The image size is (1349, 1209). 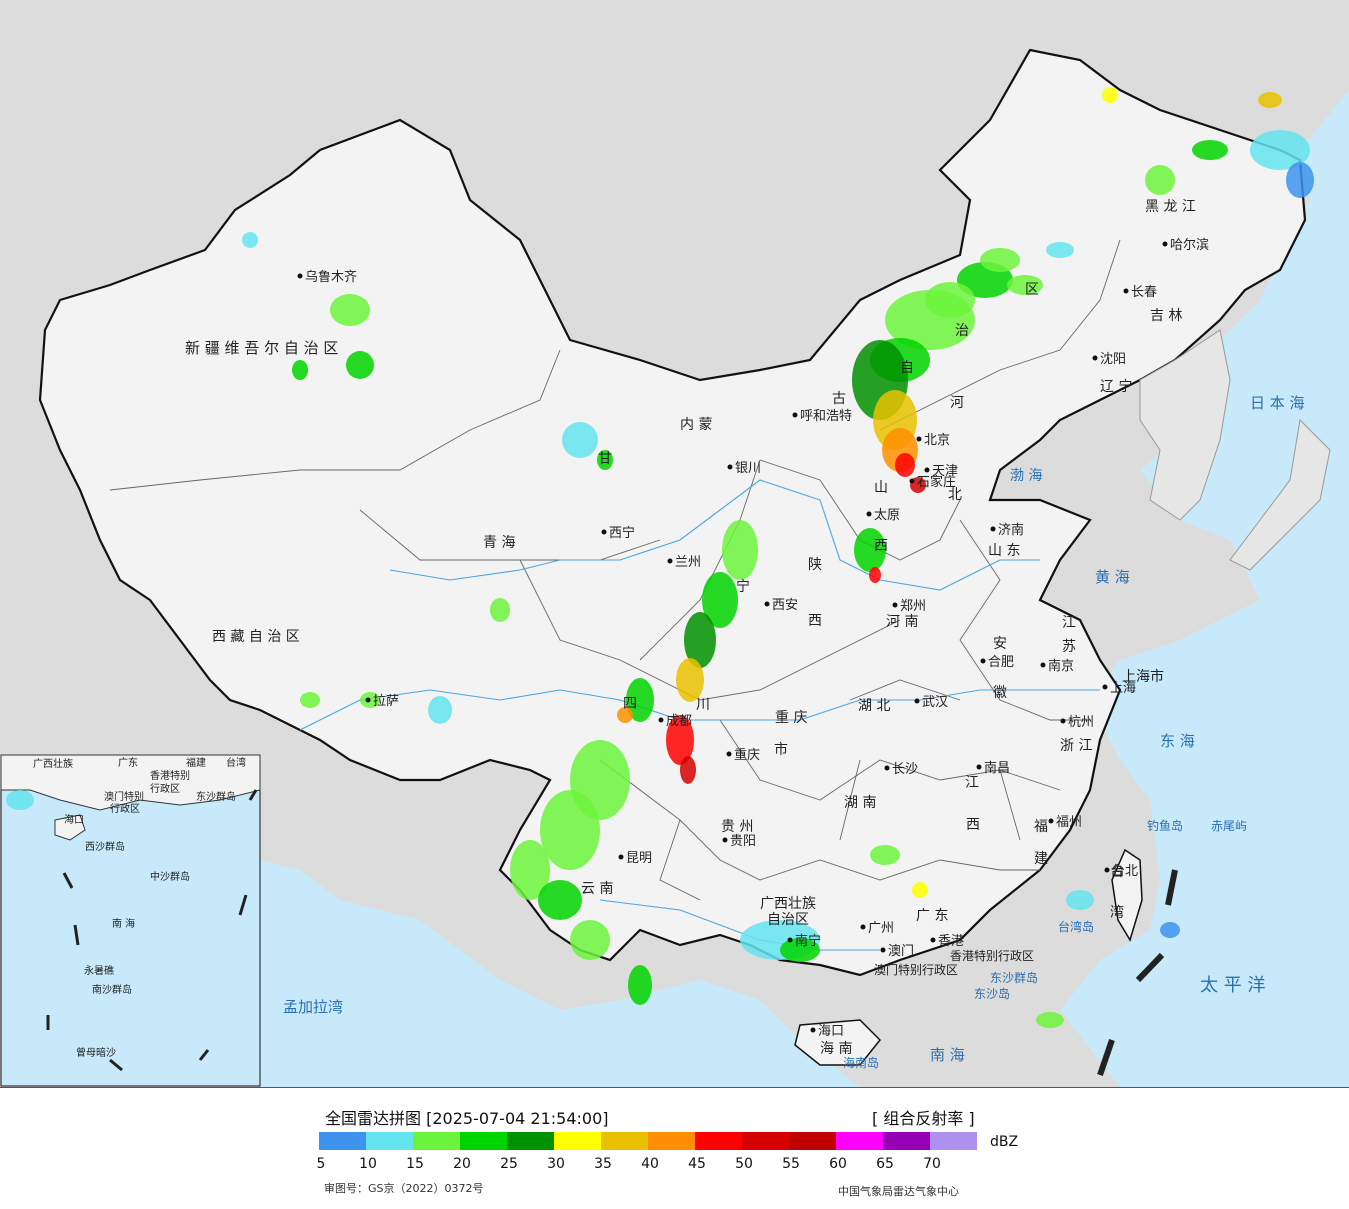 What do you see at coordinates (936, 482) in the screenshot?
I see `city-label: 石家庄` at bounding box center [936, 482].